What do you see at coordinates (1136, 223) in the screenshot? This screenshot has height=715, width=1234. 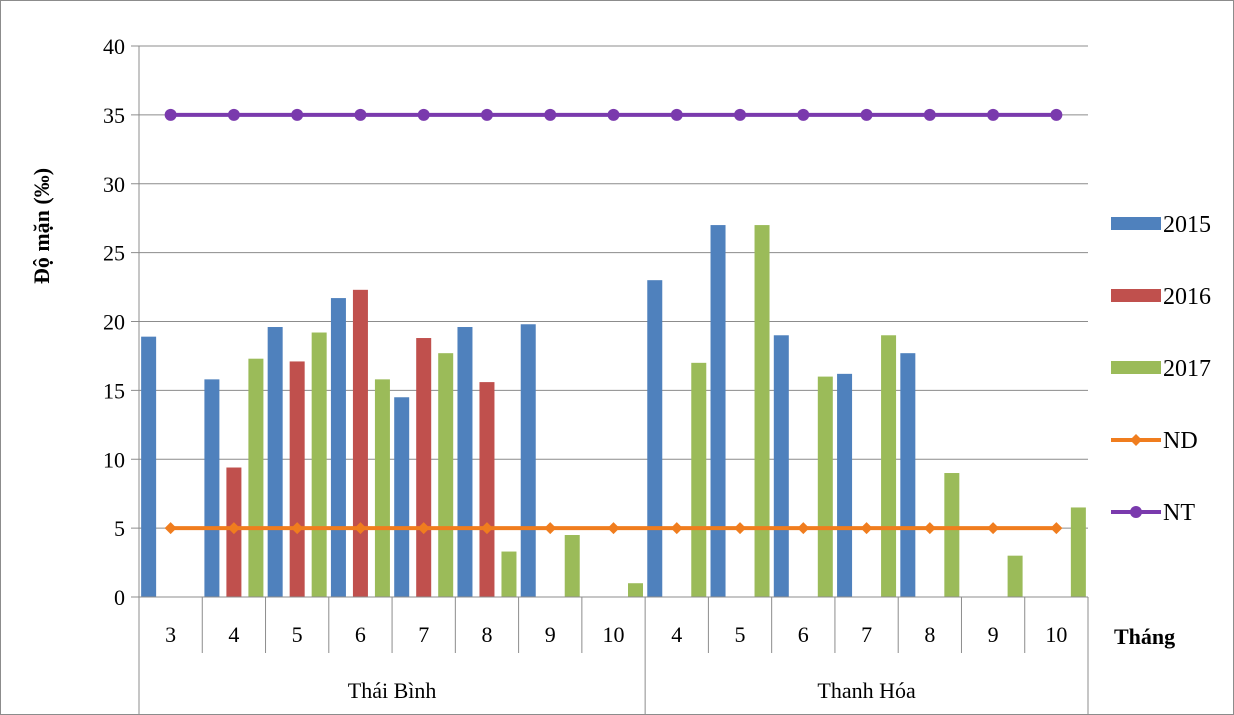 I see `legend-swatch-2015` at bounding box center [1136, 223].